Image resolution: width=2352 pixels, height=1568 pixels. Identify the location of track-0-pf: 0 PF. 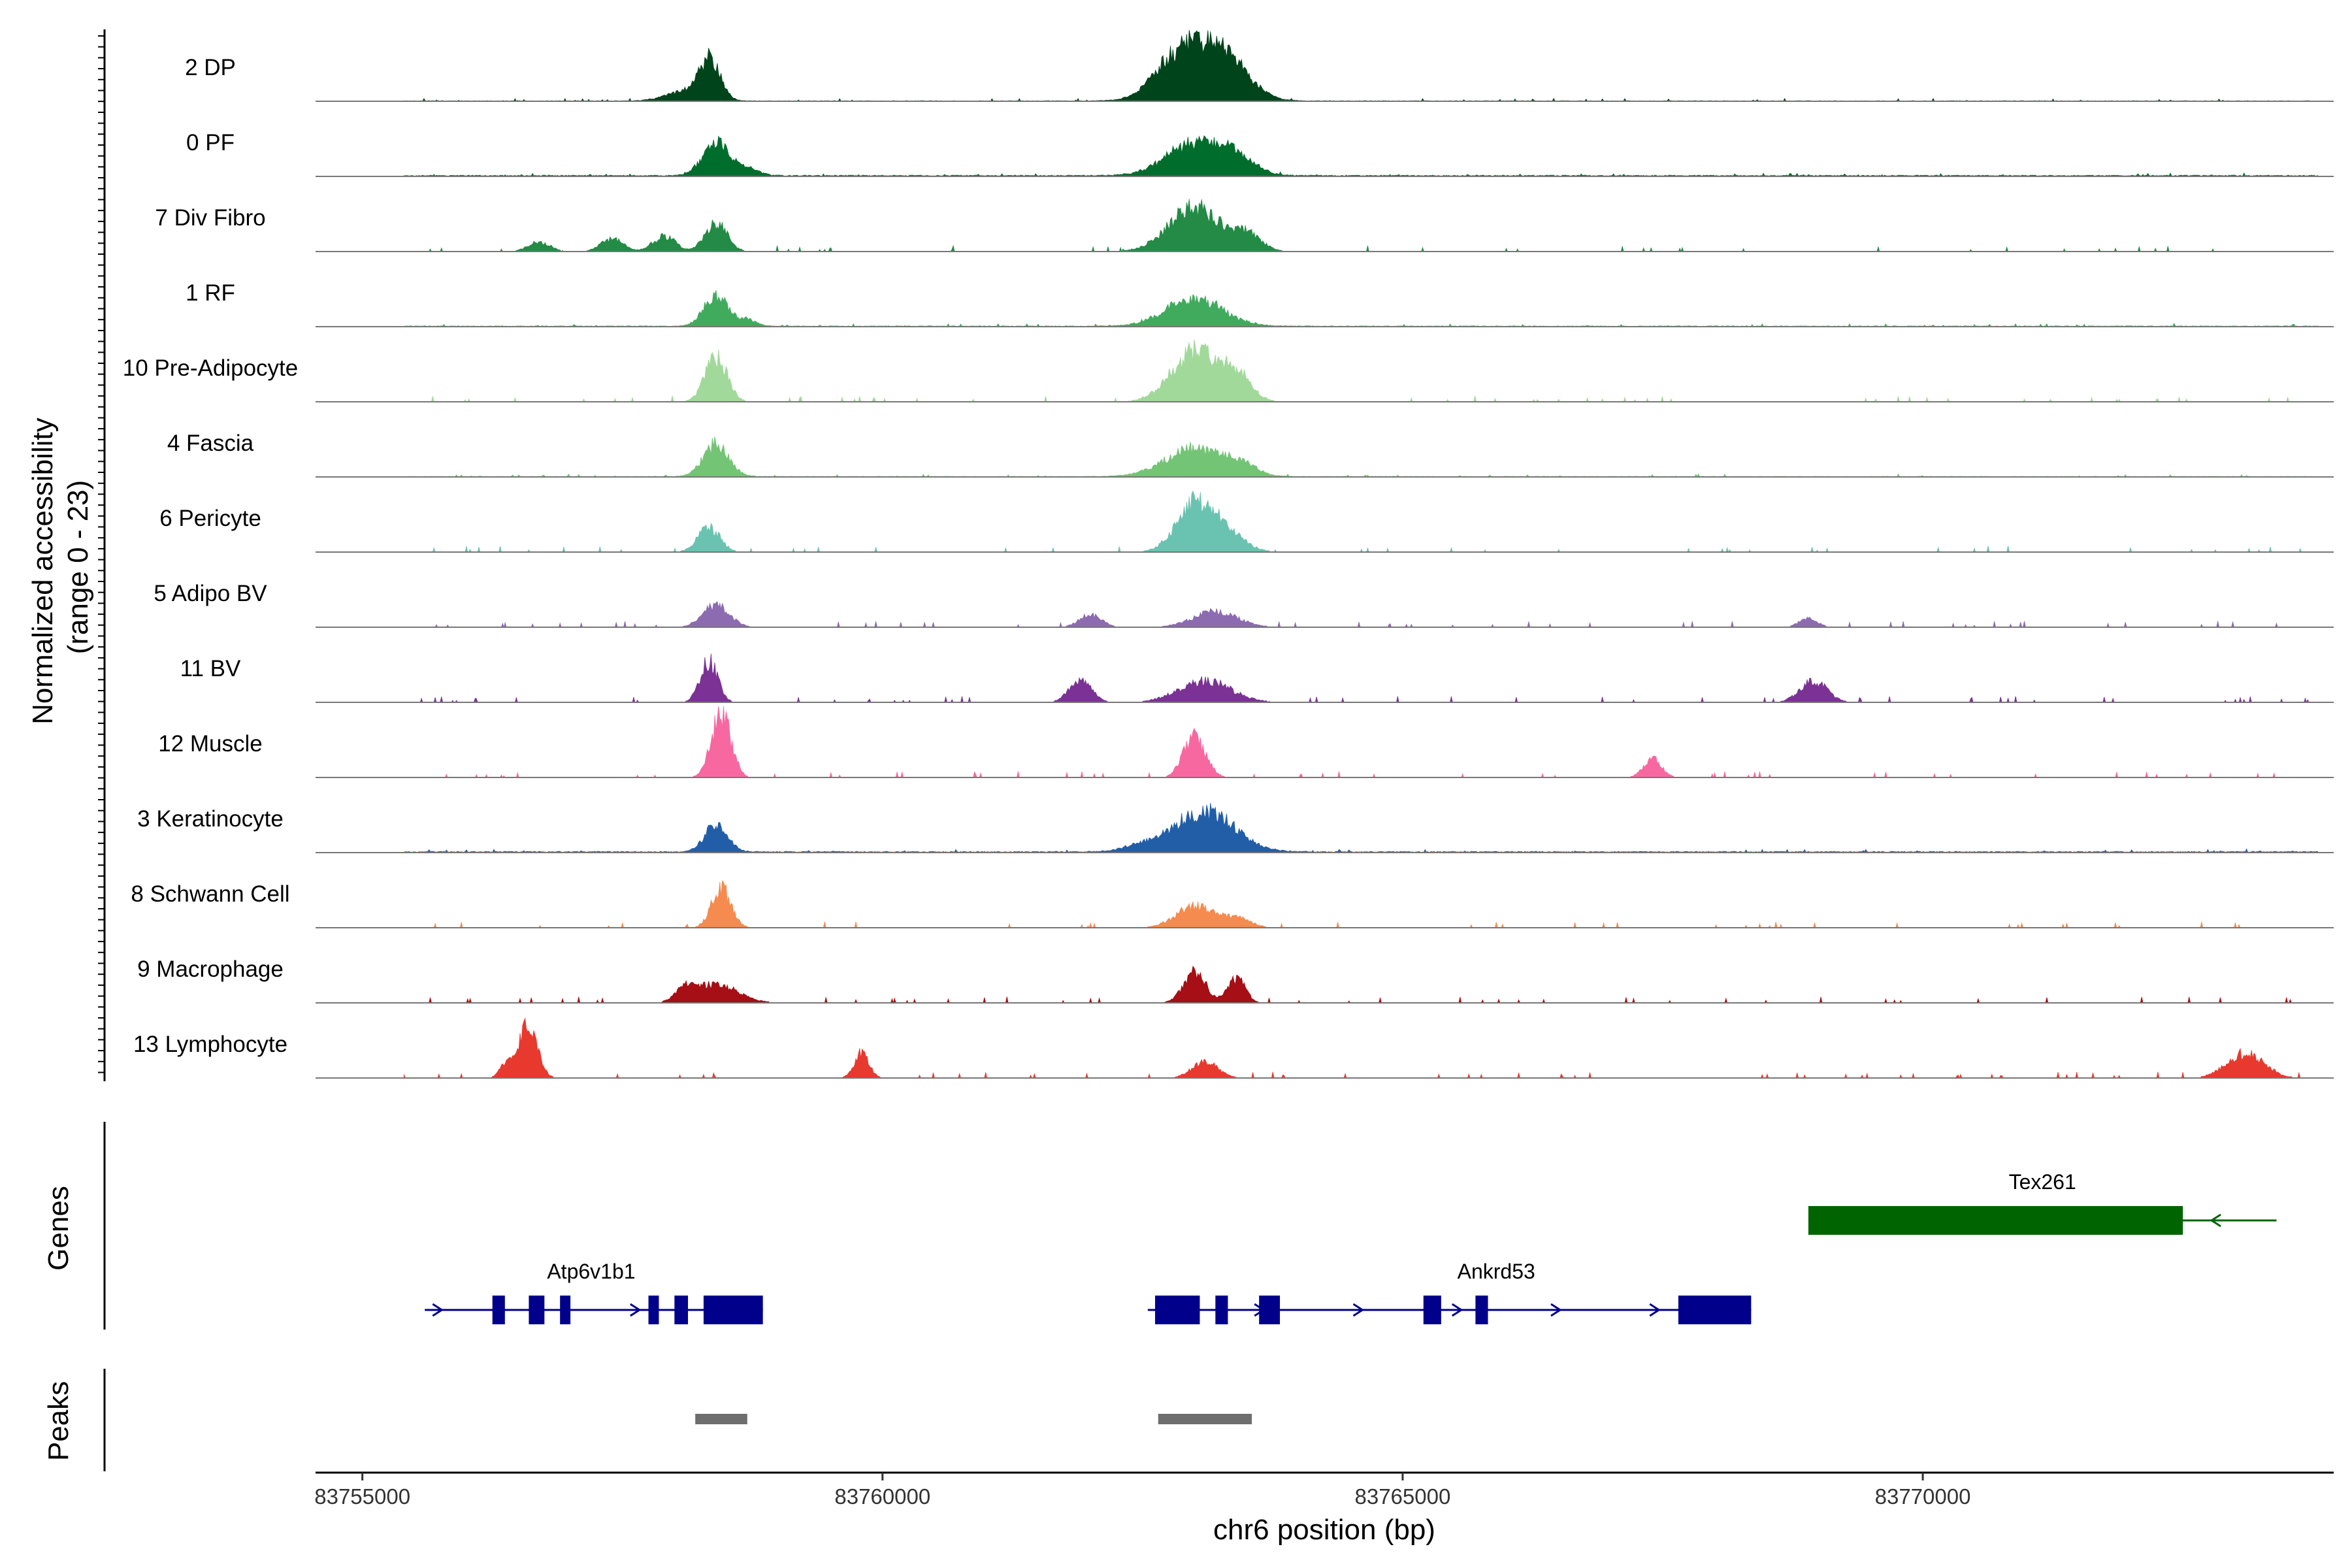
(1260, 153).